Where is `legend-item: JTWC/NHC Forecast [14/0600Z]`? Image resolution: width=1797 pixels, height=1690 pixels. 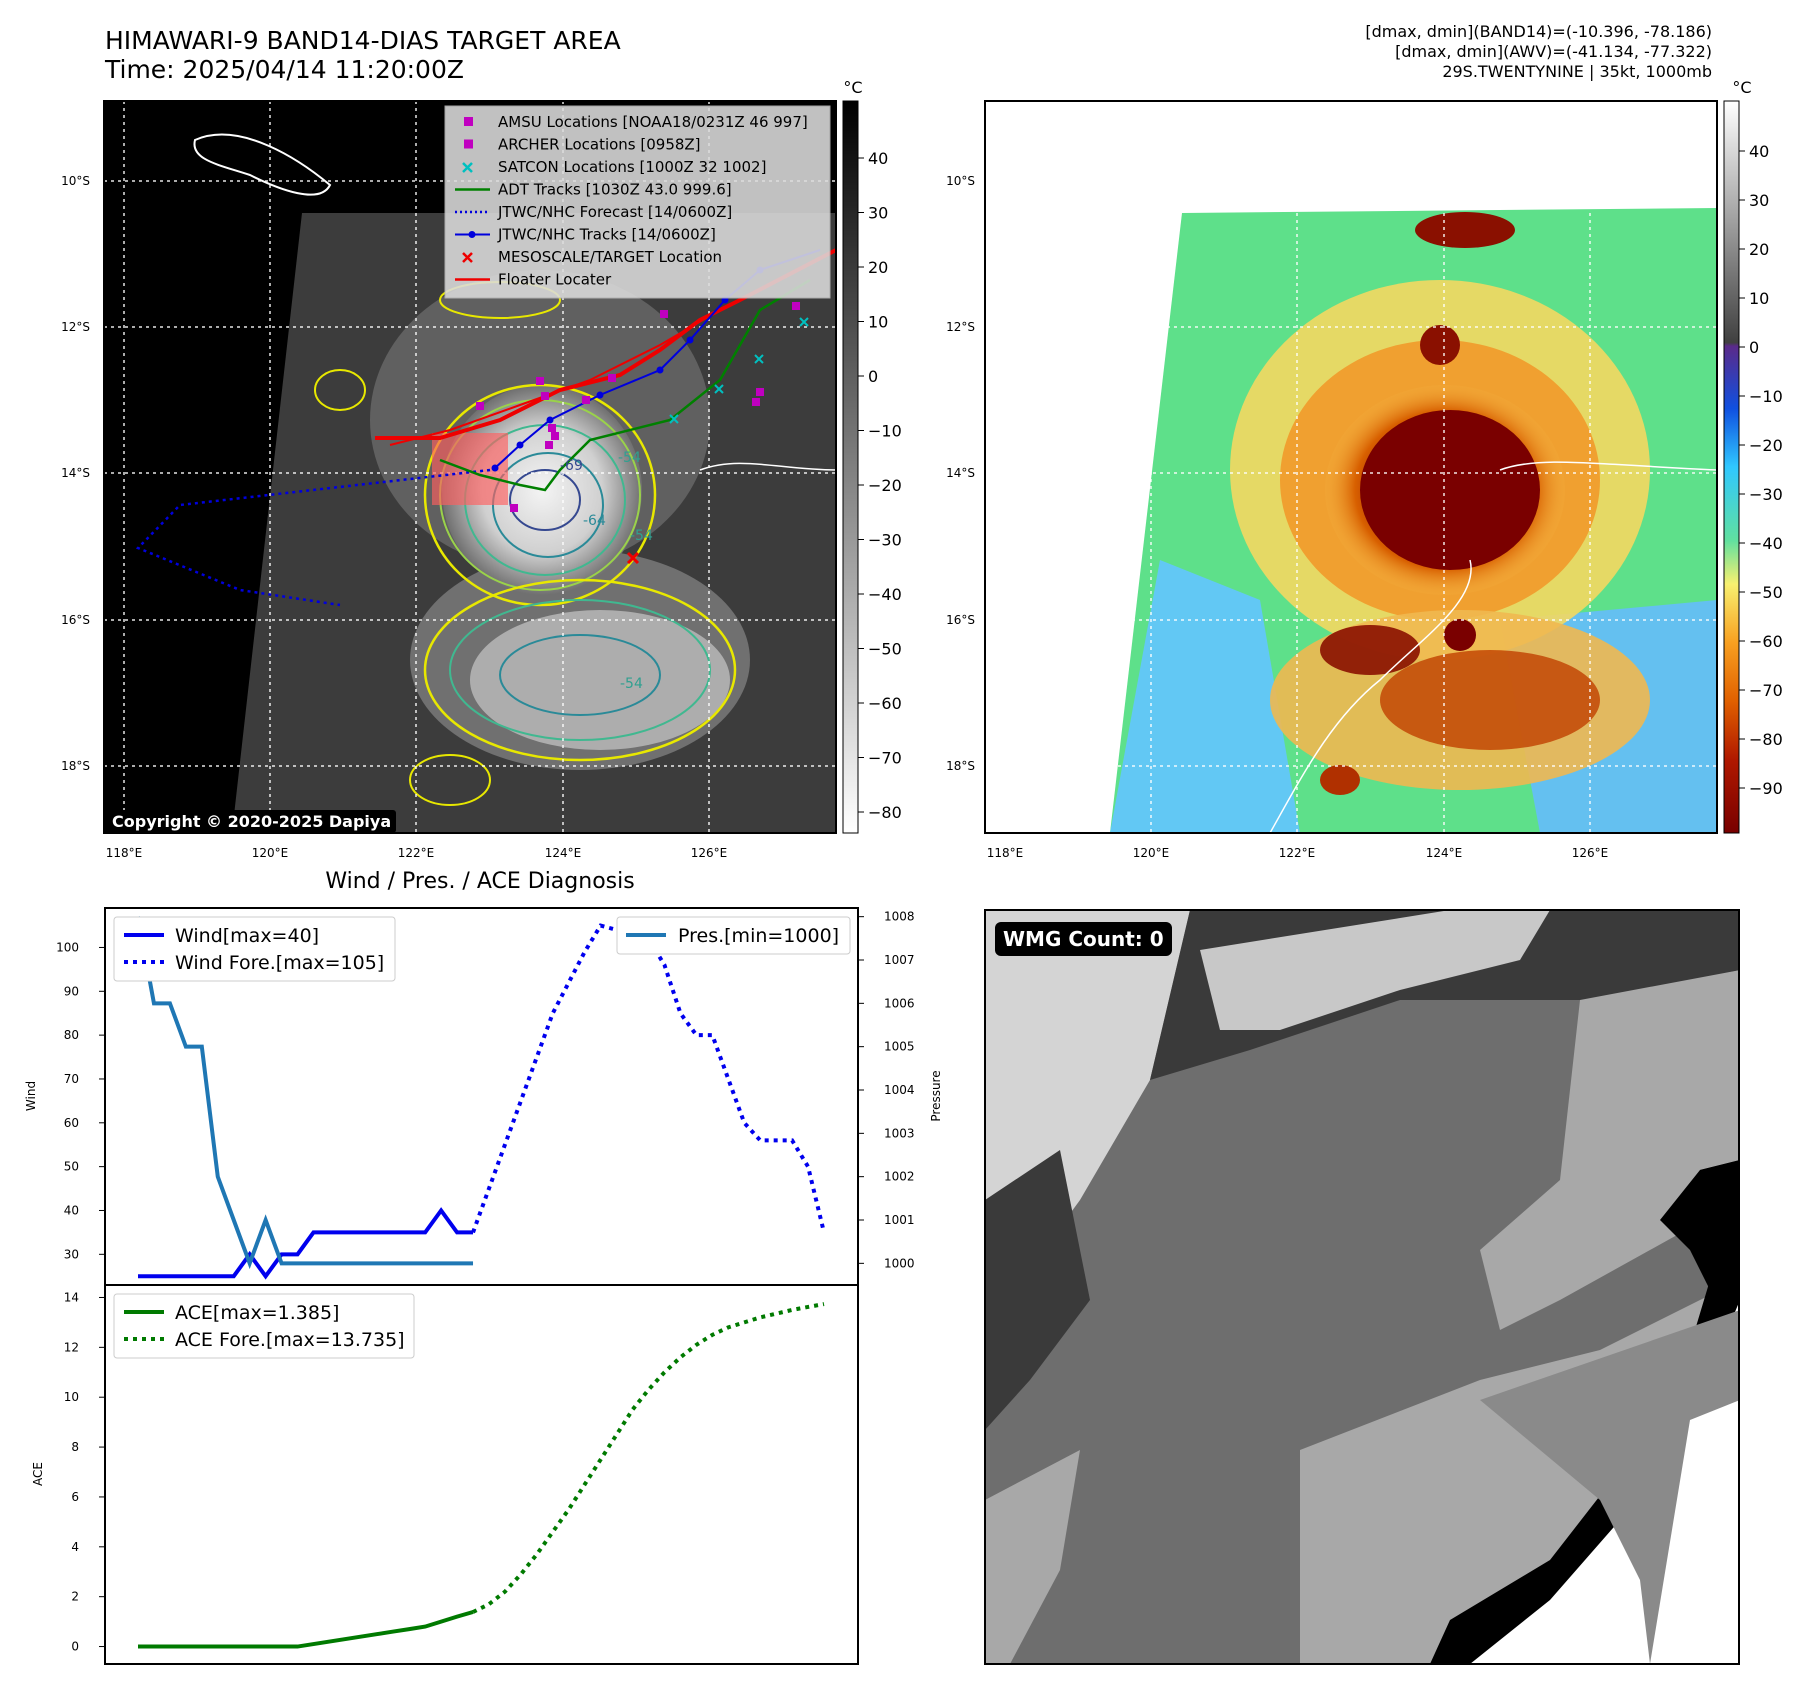 legend-item: JTWC/NHC Forecast [14/0600Z] is located at coordinates (593, 212).